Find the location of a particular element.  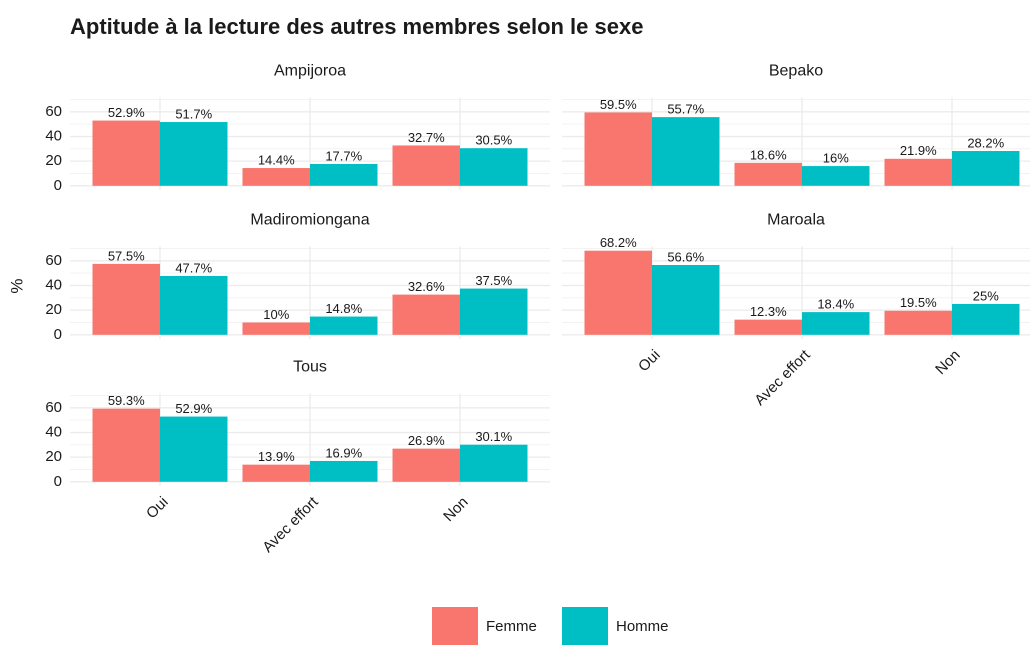

value-label: 10% is located at coordinates (276, 314).